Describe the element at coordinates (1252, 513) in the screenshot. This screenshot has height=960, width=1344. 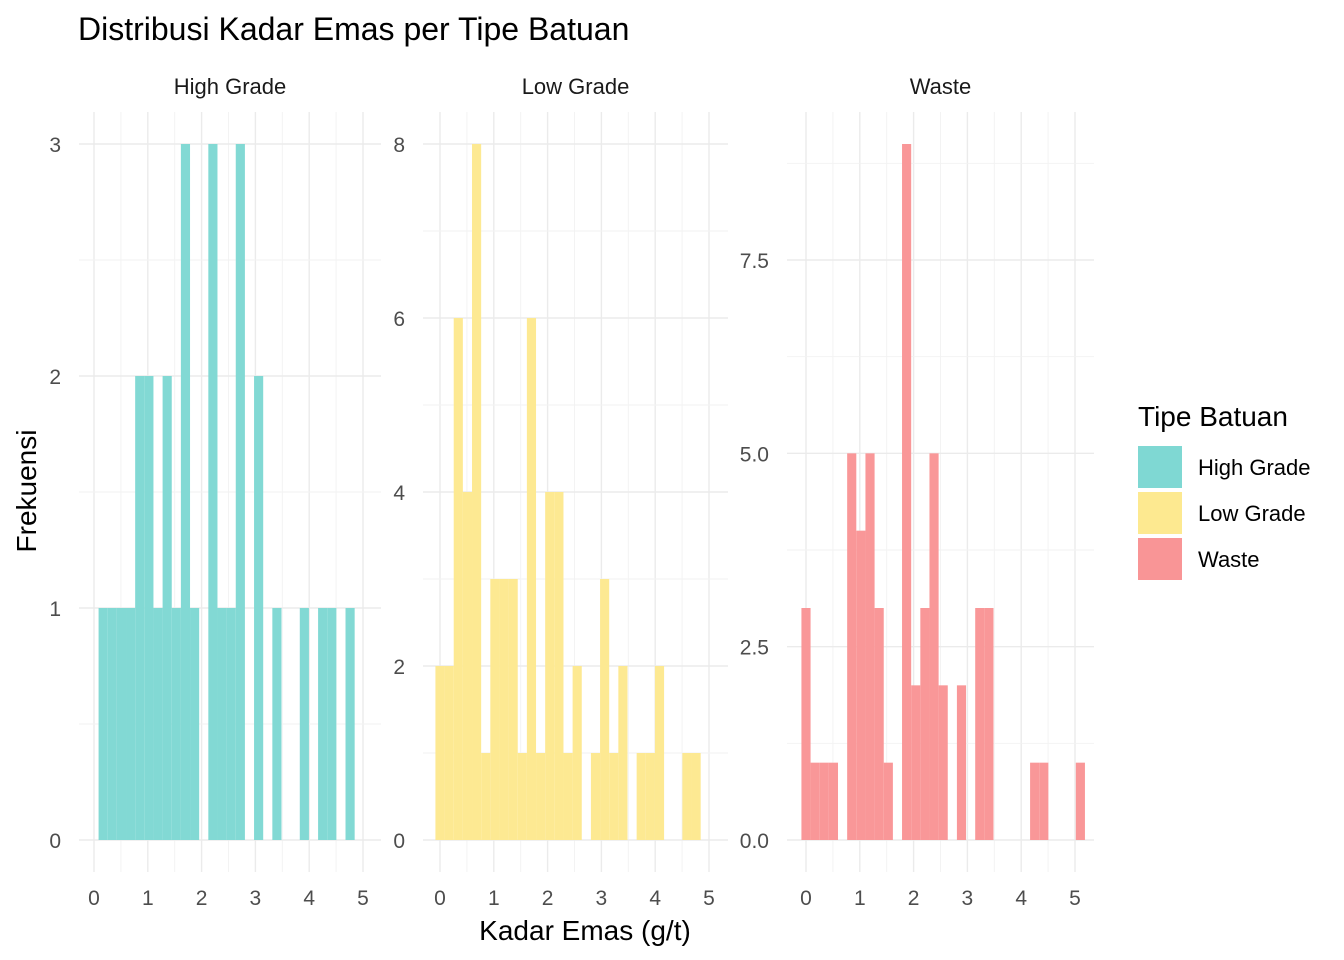
I see `legend-label: Low Grade` at that location.